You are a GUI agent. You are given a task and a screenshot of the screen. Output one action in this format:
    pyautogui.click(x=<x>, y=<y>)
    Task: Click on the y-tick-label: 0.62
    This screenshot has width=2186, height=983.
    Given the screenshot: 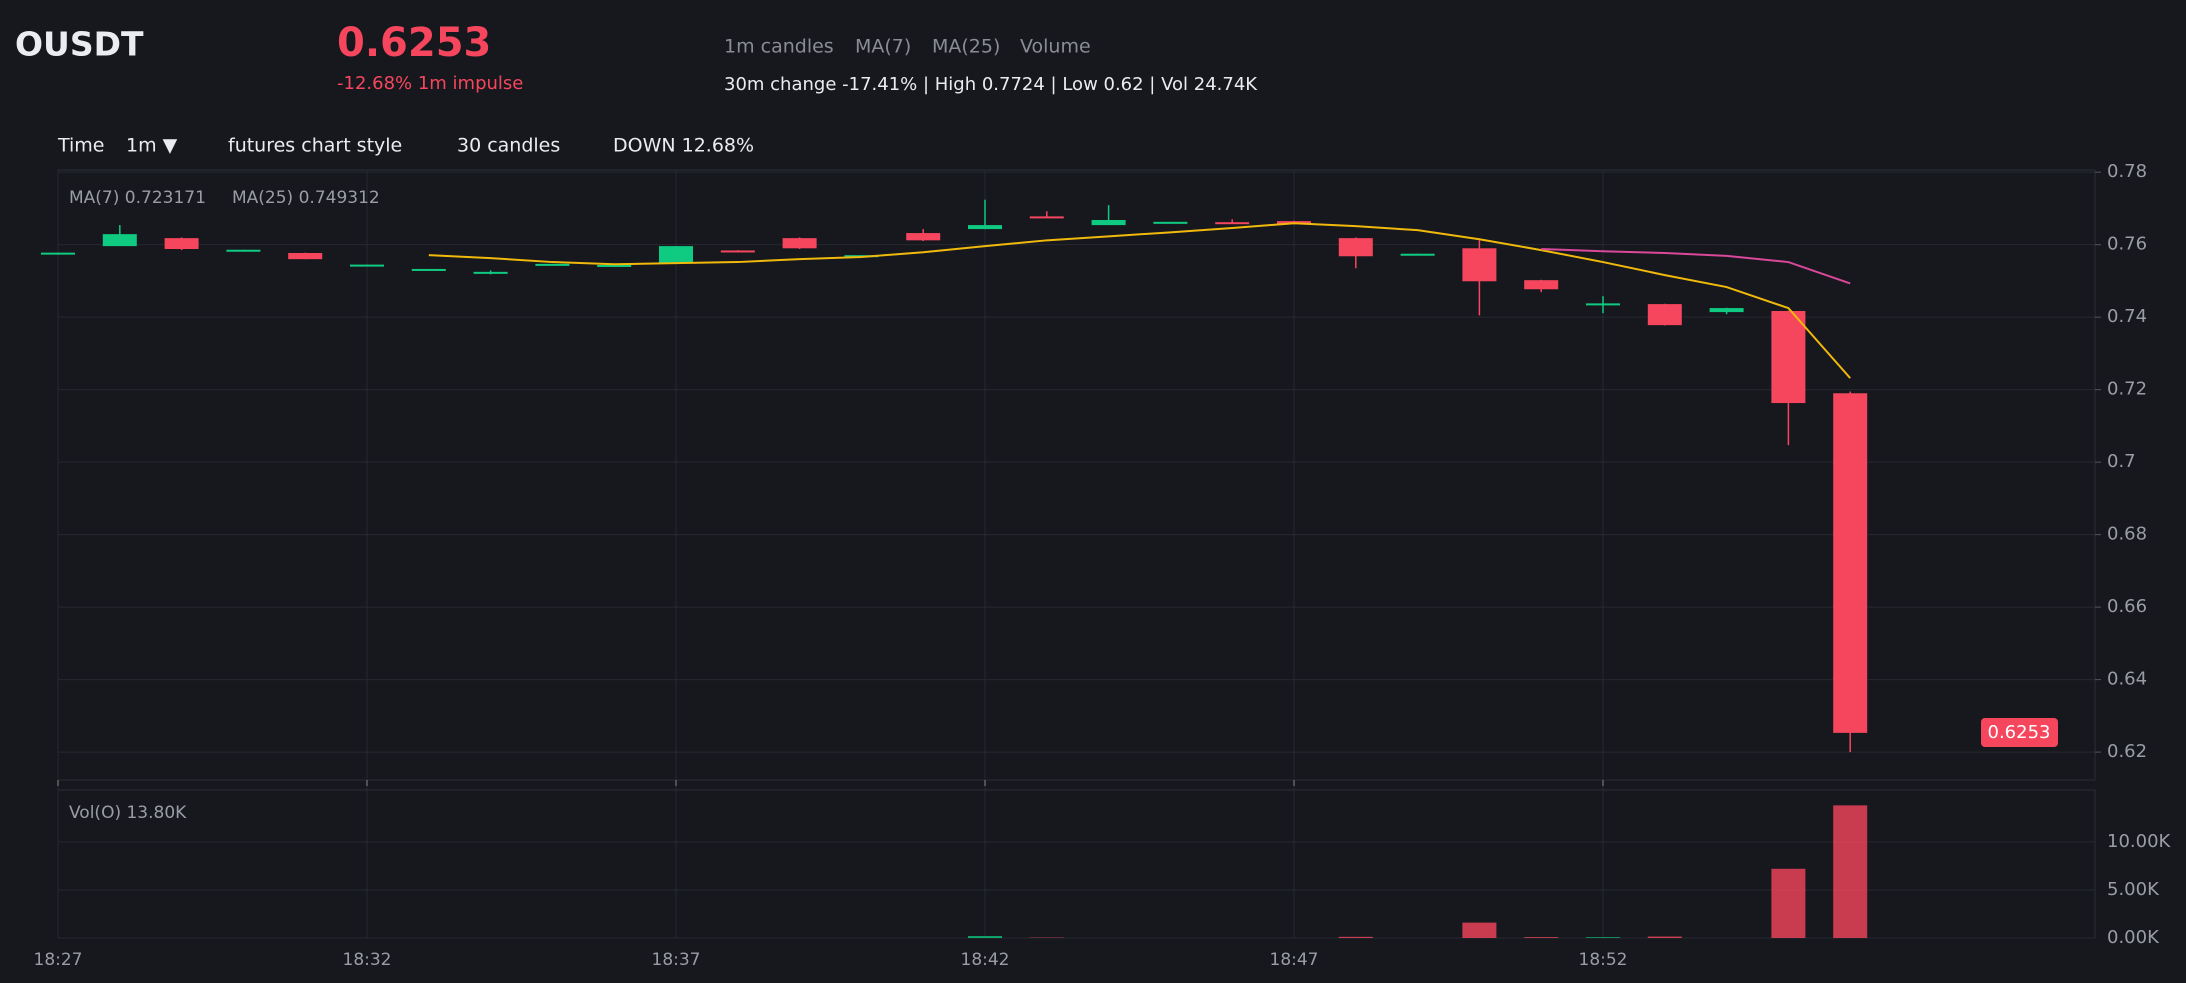 What is the action you would take?
    pyautogui.click(x=2127, y=751)
    